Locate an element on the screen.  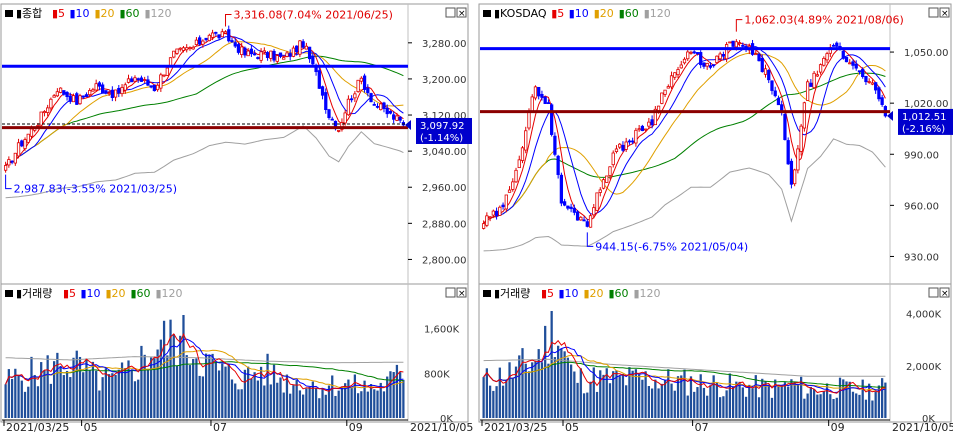
ma60-line is located at coordinates (204, 110).